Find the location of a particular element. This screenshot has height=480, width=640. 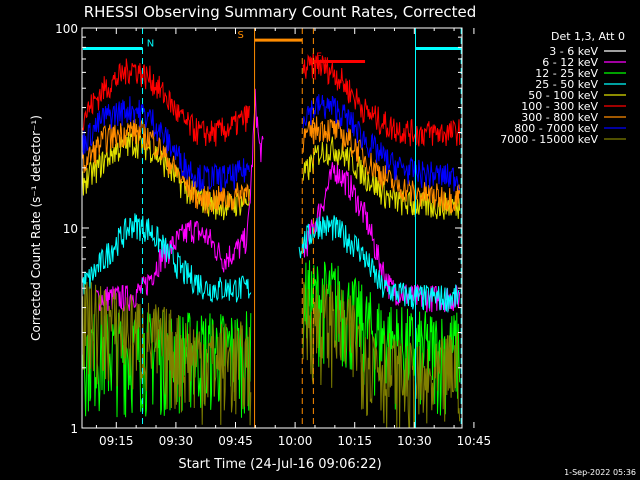

legend-label-6: 100 - 300 keV is located at coordinates (559, 106).